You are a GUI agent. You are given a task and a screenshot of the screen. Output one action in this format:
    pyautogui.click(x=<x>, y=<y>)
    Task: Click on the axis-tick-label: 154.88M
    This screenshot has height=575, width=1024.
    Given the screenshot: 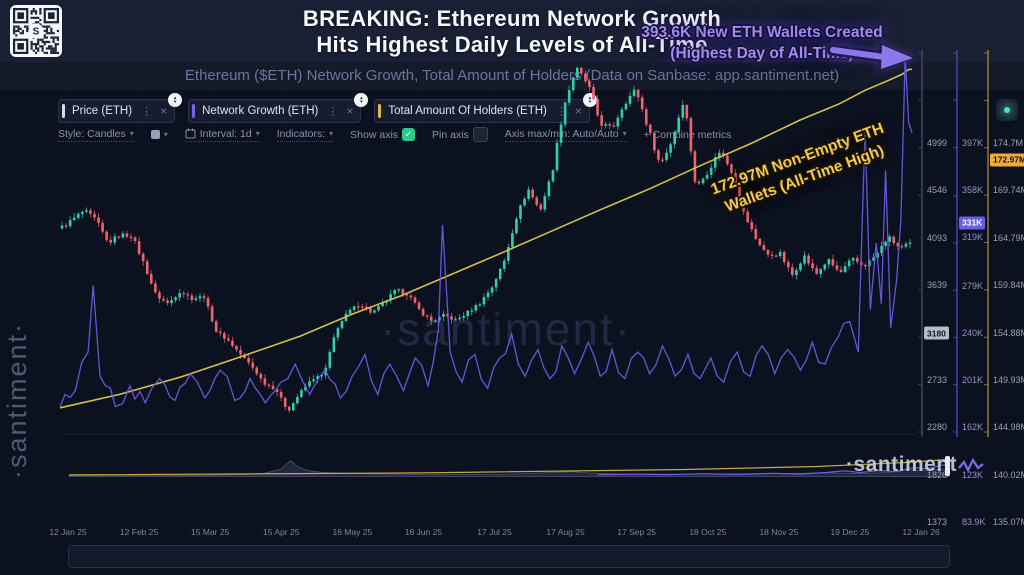 What is the action you would take?
    pyautogui.click(x=1008, y=332)
    